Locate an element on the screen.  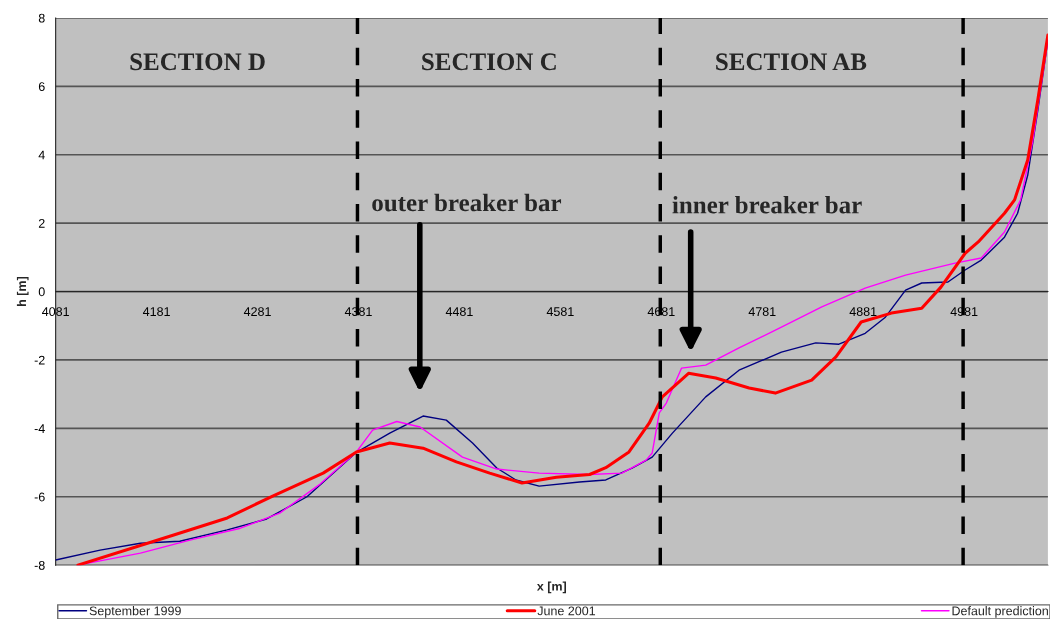
annotation: SECTION D is located at coordinates (197, 62).